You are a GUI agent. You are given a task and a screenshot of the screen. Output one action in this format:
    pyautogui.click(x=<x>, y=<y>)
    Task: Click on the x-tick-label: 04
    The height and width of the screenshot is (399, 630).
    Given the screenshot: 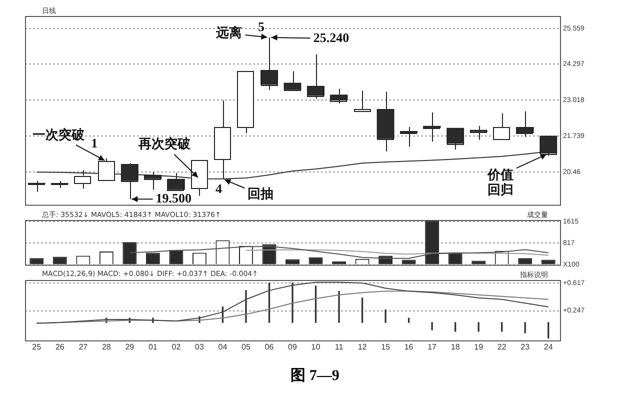 What is the action you would take?
    pyautogui.click(x=223, y=347)
    